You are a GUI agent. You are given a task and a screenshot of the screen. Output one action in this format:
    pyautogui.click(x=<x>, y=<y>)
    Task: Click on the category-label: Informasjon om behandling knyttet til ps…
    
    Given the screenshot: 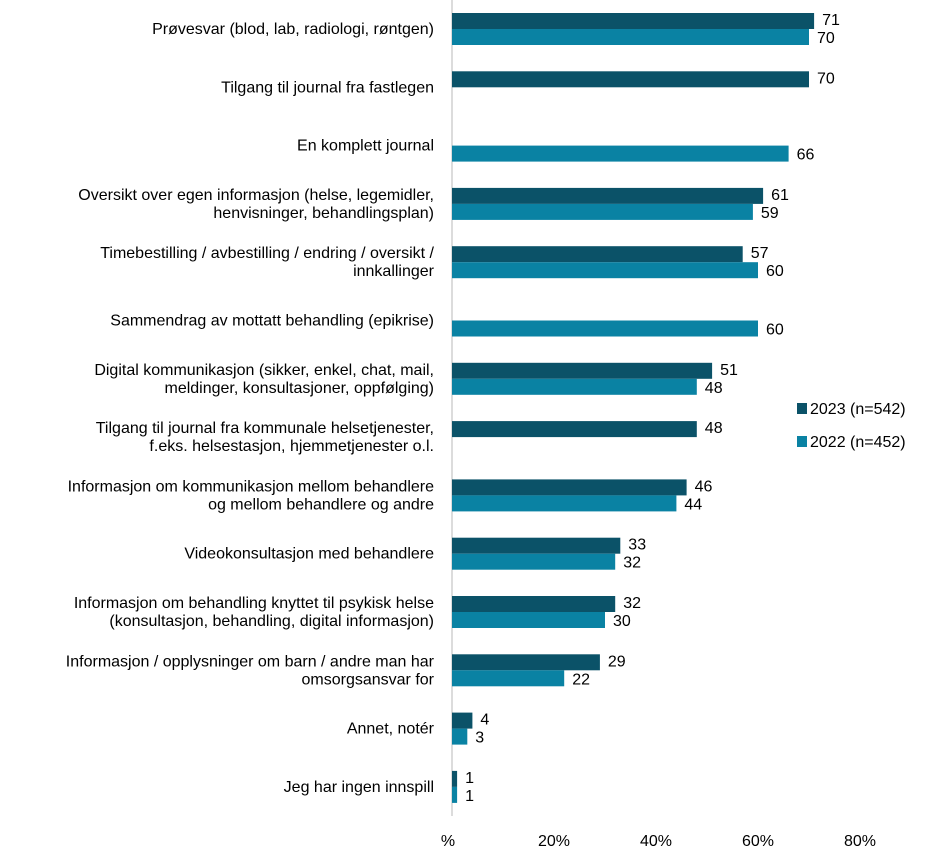 What is the action you would take?
    pyautogui.click(x=254, y=612)
    